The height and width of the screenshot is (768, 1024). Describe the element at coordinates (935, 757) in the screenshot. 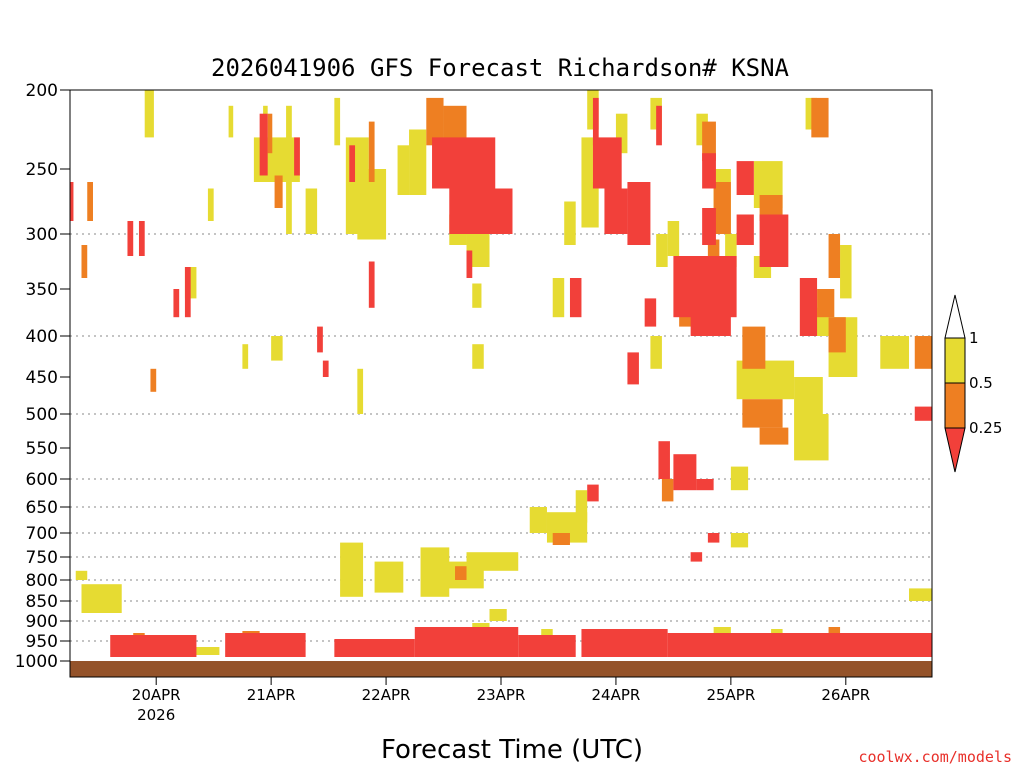

I see `credit-link: coolwx.com/models` at that location.